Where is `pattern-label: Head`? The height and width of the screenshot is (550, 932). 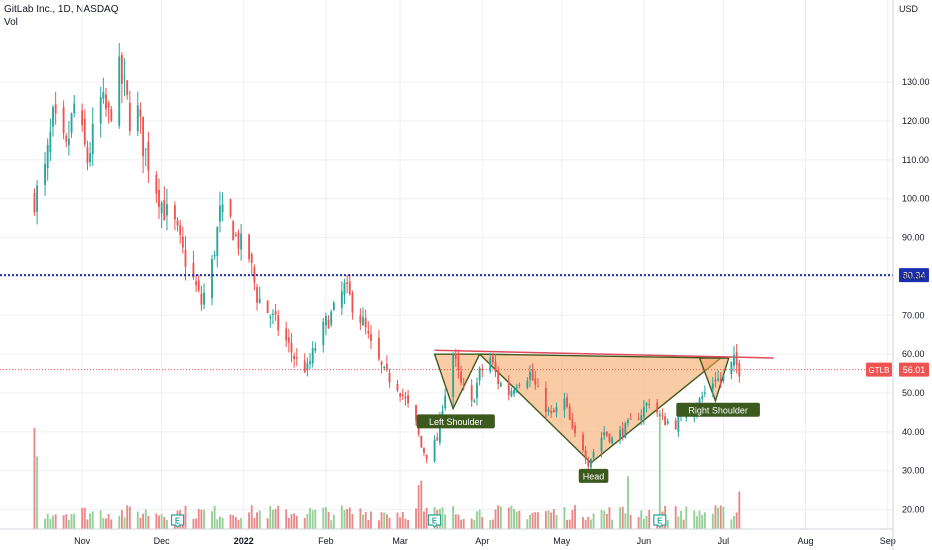 pattern-label: Head is located at coordinates (594, 476).